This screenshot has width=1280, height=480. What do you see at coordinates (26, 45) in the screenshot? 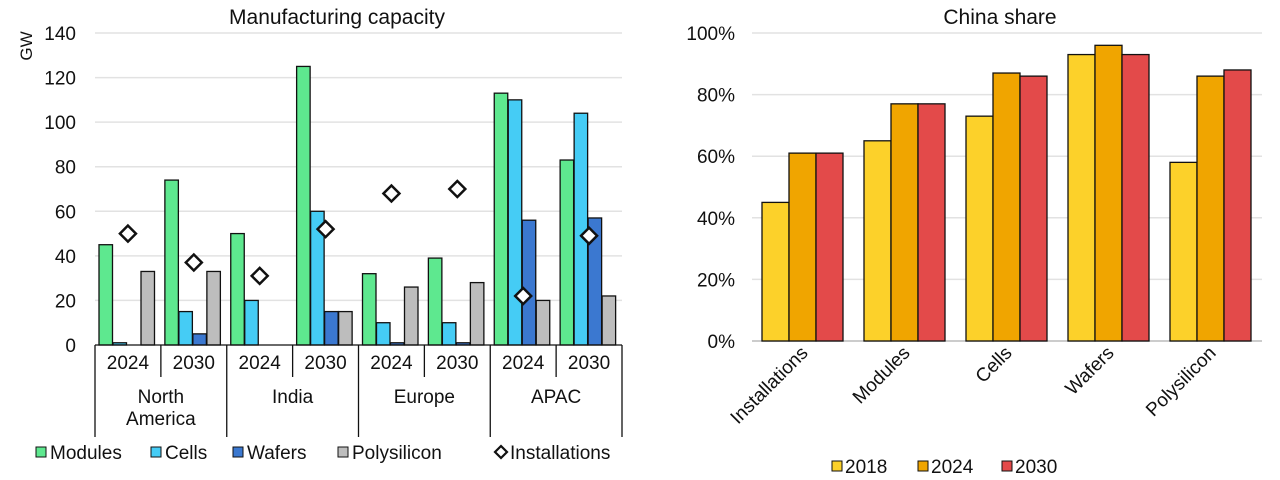
I see `y-axis-label: GW` at bounding box center [26, 45].